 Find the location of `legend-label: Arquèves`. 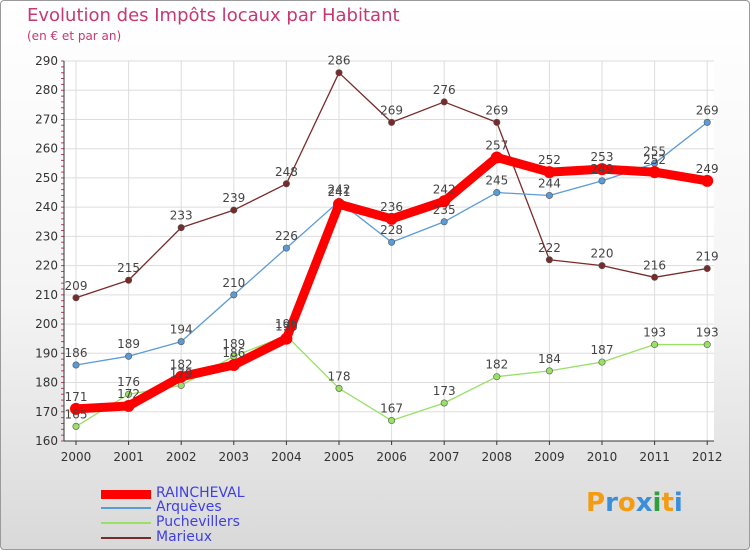

legend-label: Arquèves is located at coordinates (189, 507).